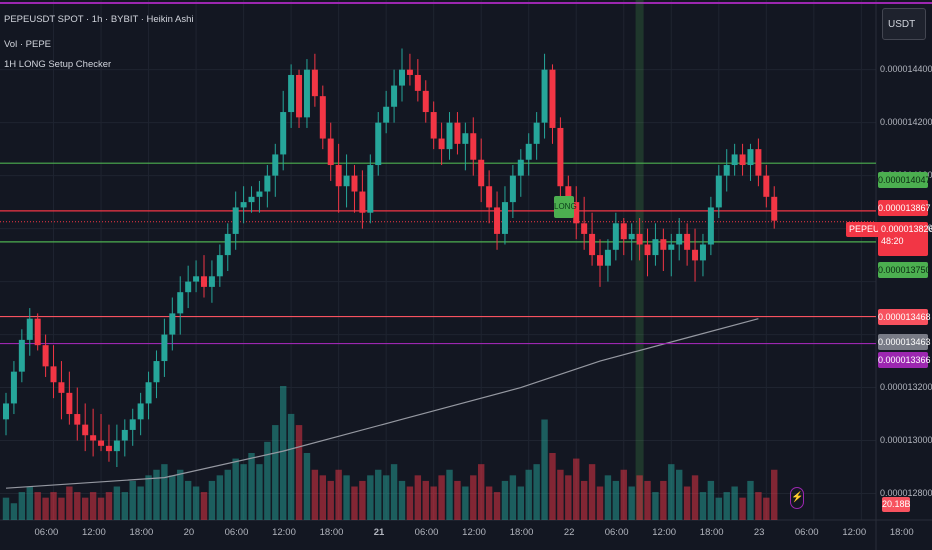 Image resolution: width=932 pixels, height=550 pixels. Describe the element at coordinates (27, 44) in the screenshot. I see `volume-legend: Vol · PEPE` at that location.